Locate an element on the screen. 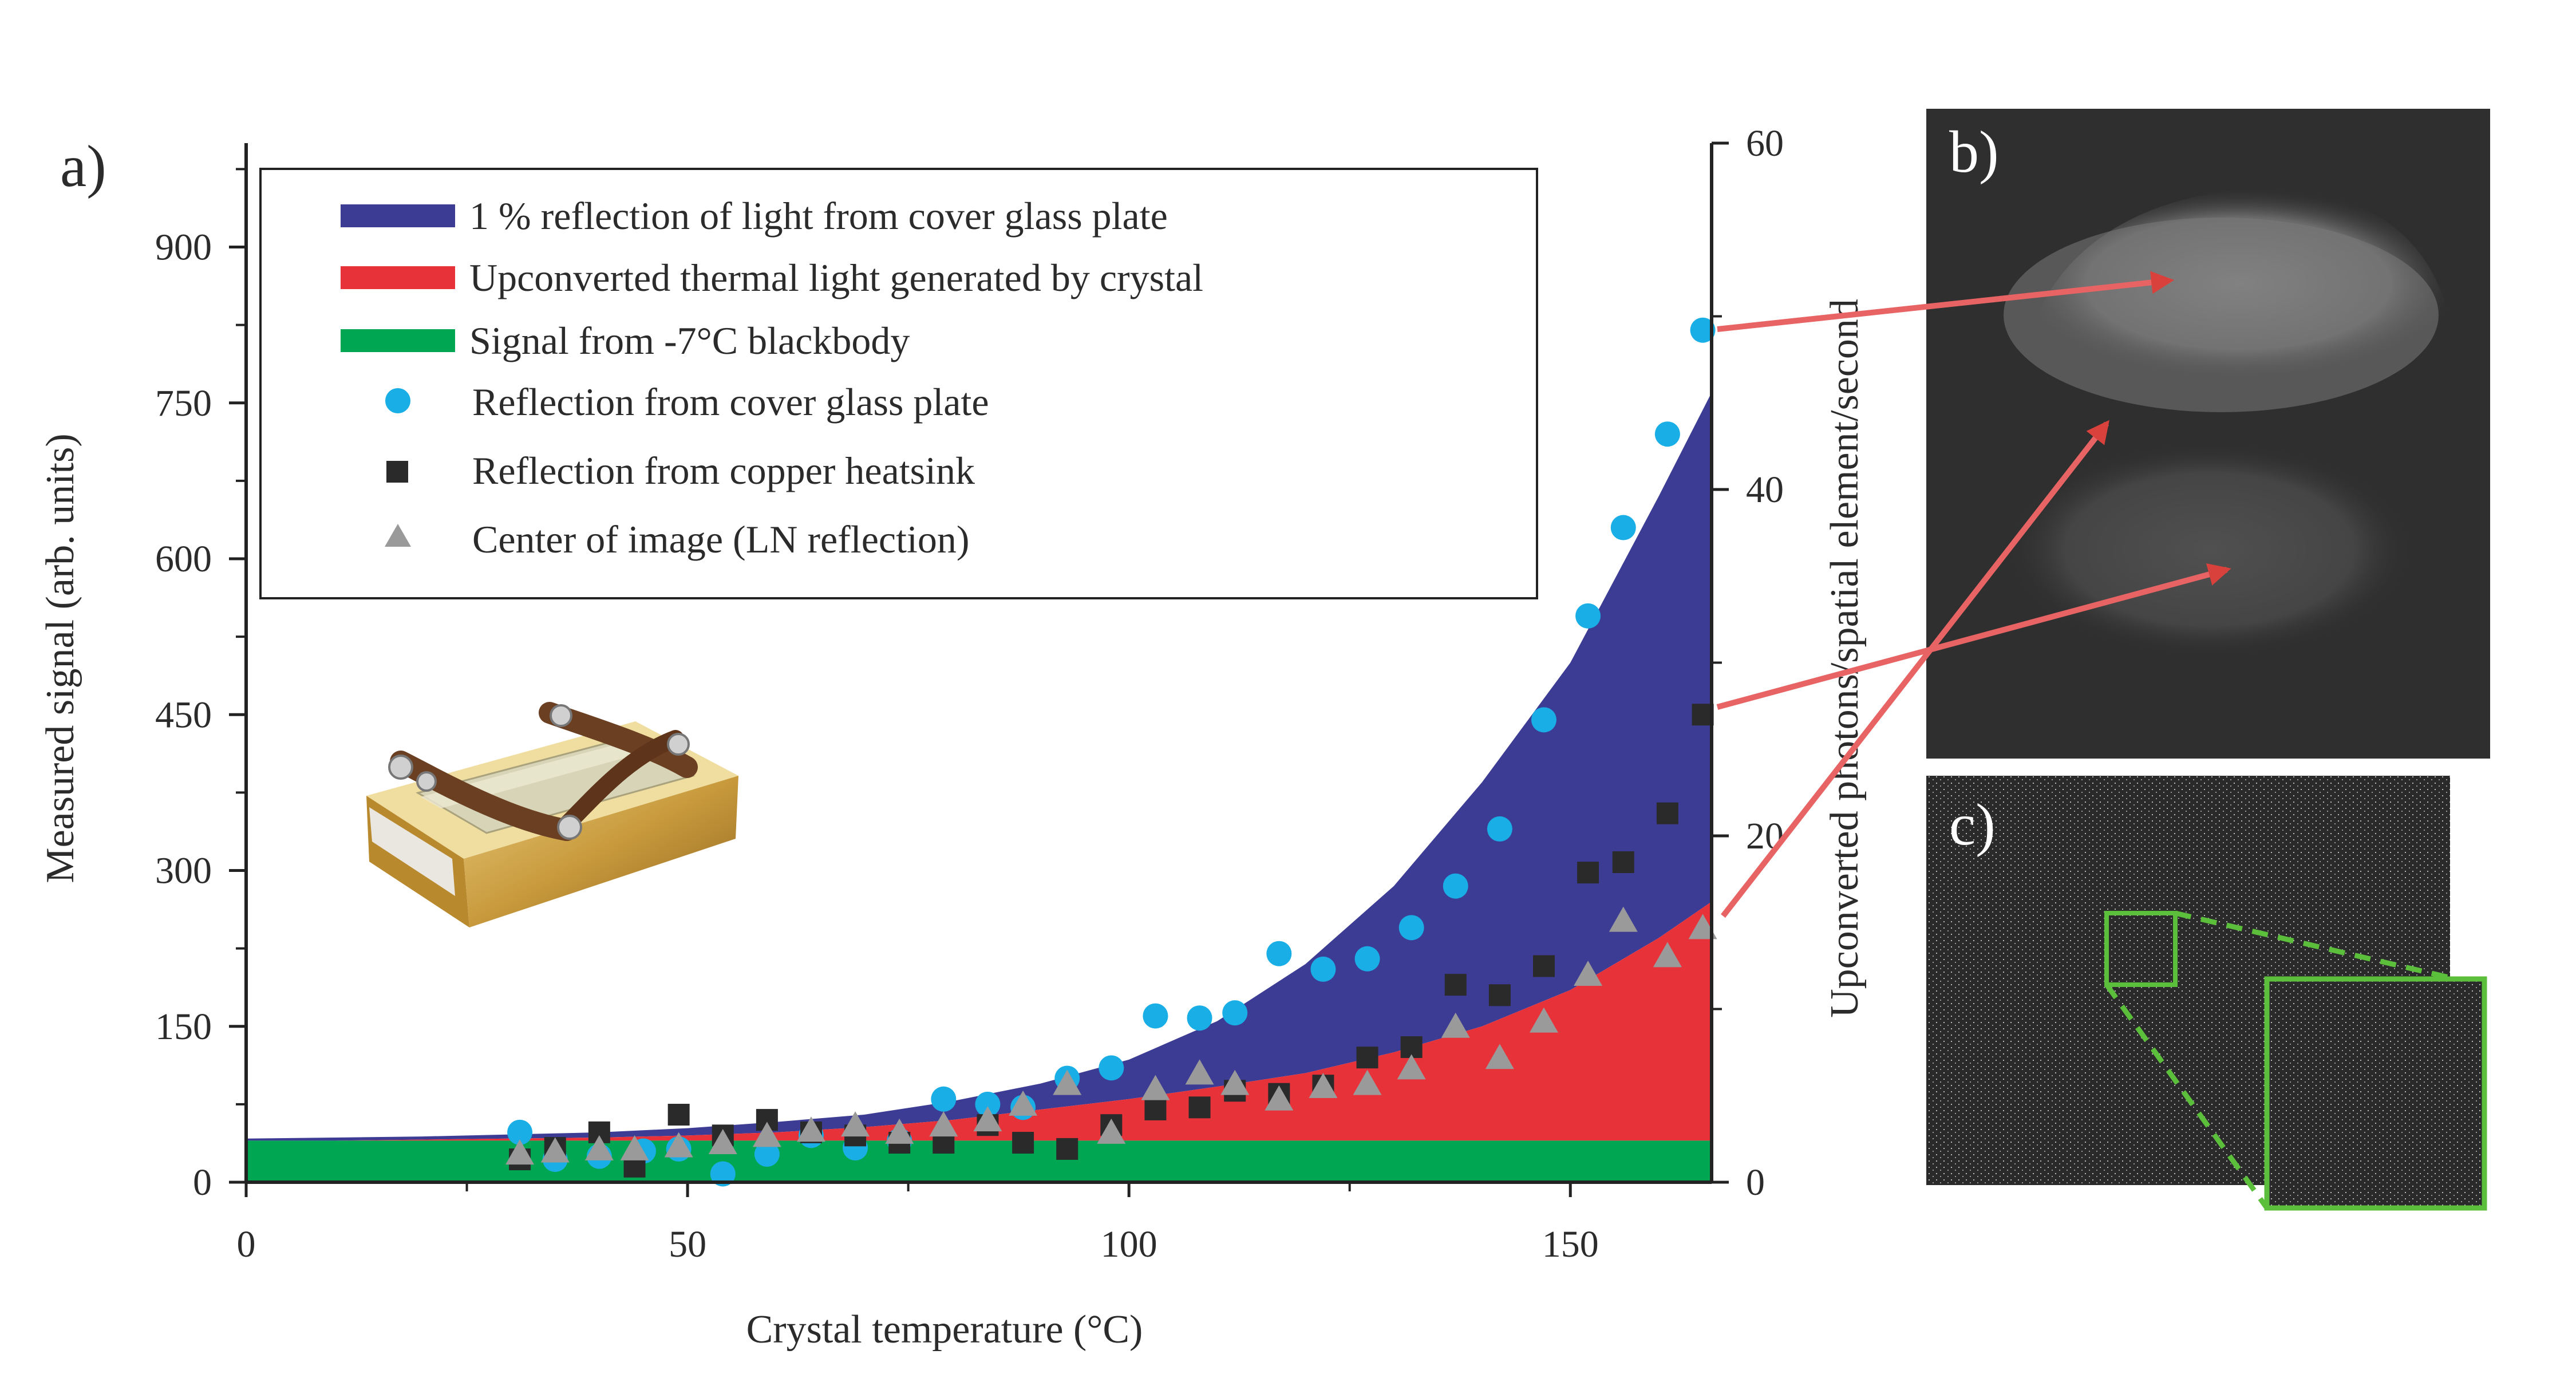  legend-label-center: Center of image (LN reflection) is located at coordinates (721, 539).